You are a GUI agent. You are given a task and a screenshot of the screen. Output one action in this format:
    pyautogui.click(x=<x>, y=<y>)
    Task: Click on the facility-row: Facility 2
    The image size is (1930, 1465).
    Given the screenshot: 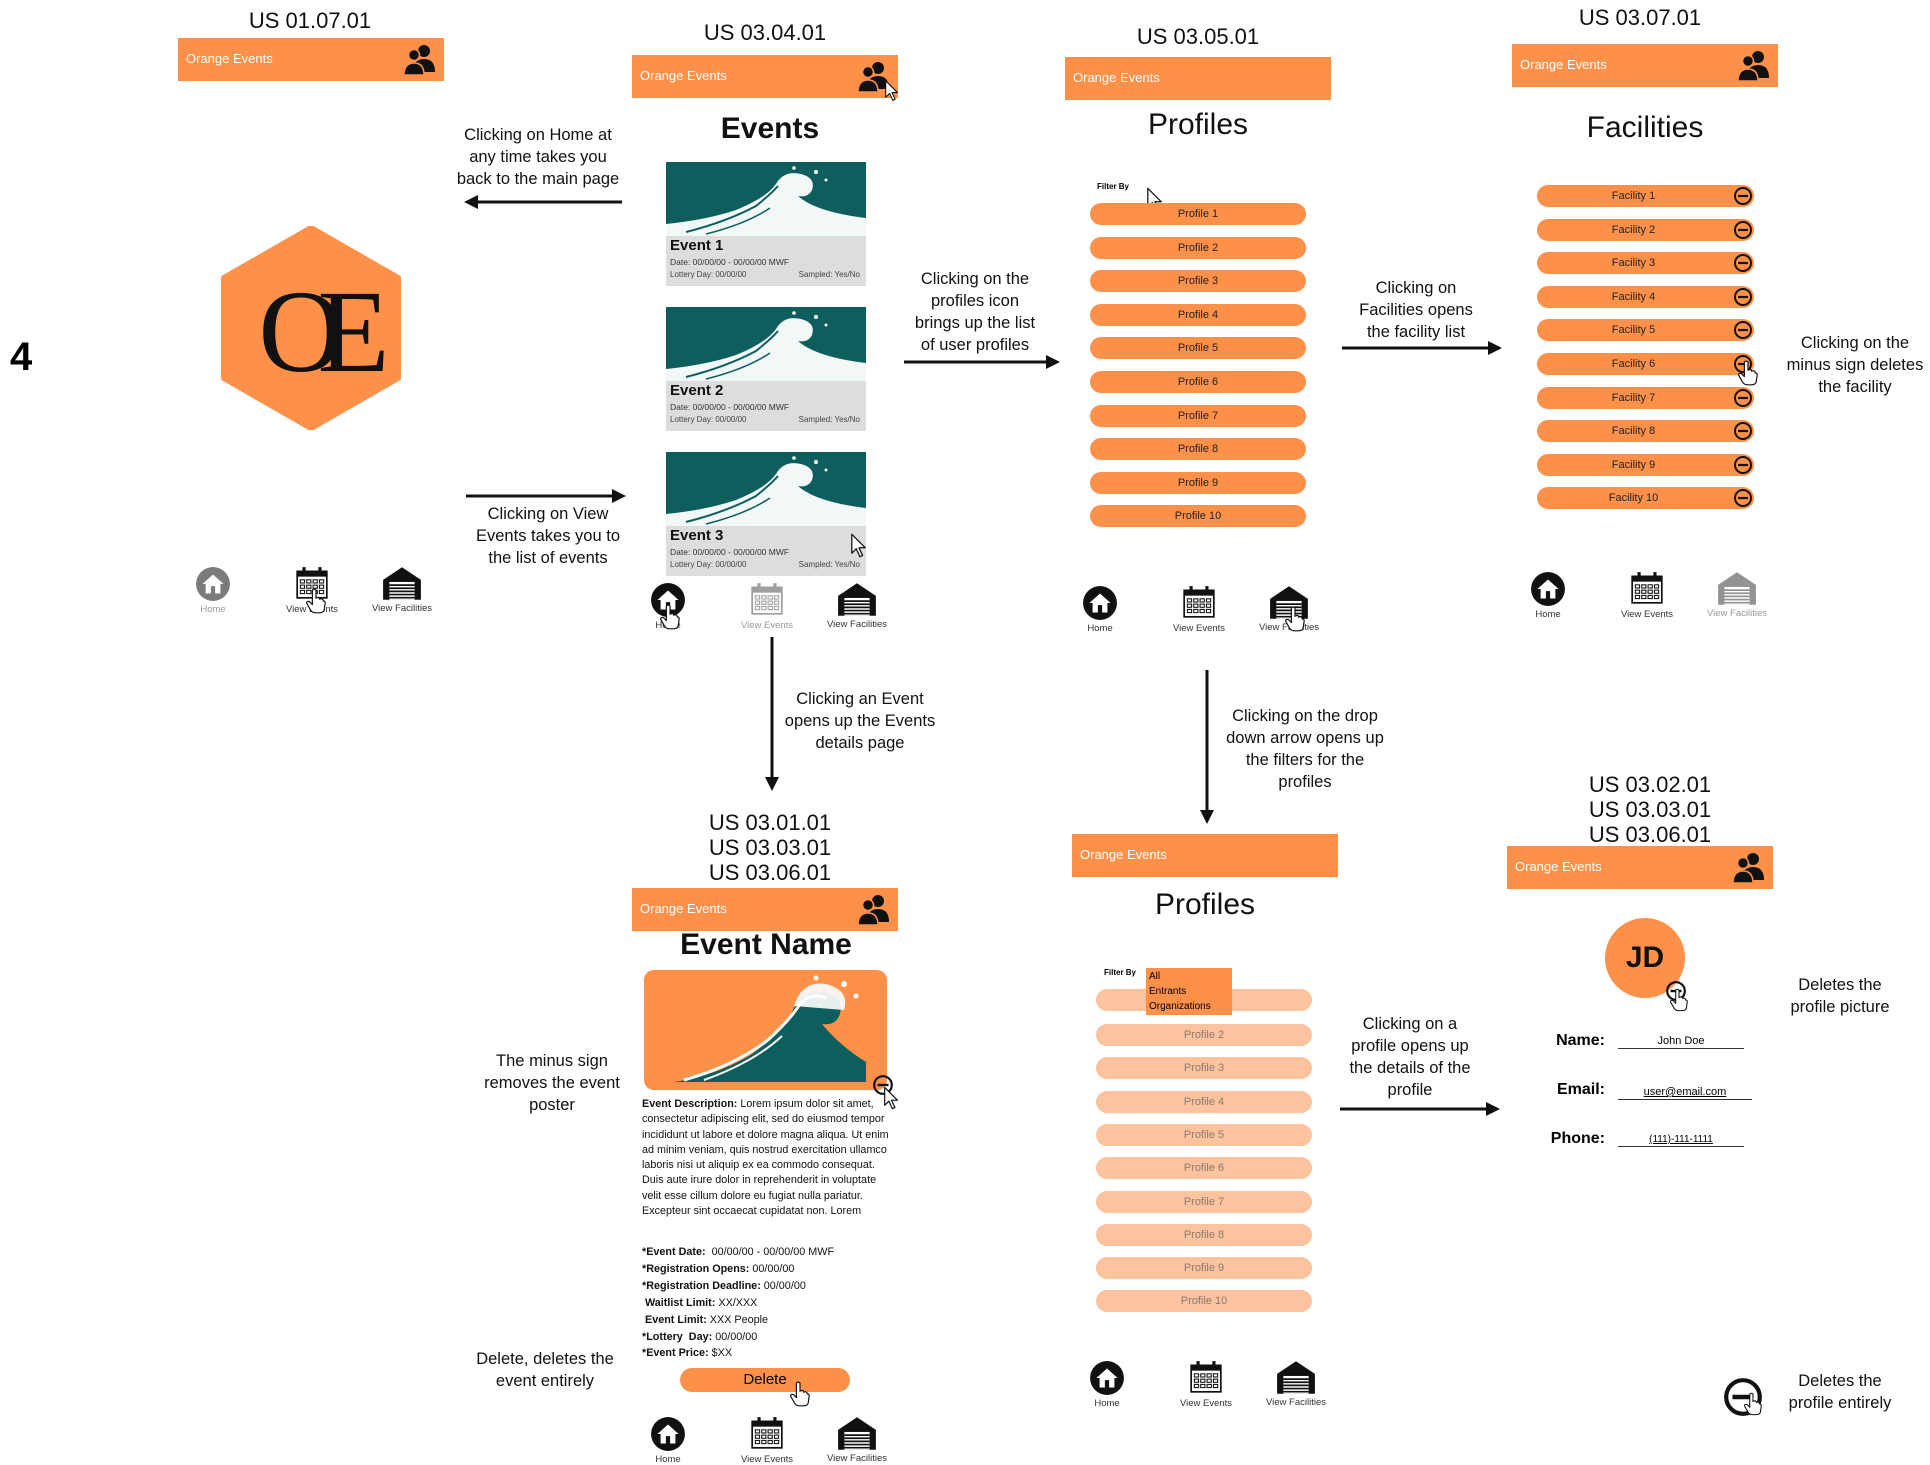 What is the action you would take?
    pyautogui.click(x=1645, y=229)
    